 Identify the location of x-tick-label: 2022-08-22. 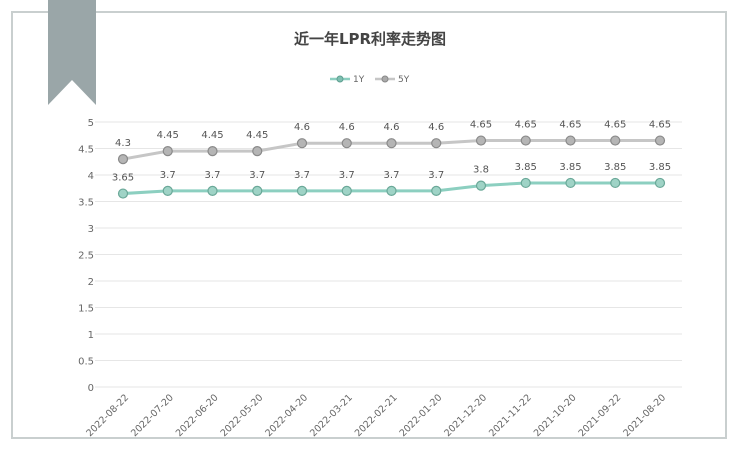
(107, 415).